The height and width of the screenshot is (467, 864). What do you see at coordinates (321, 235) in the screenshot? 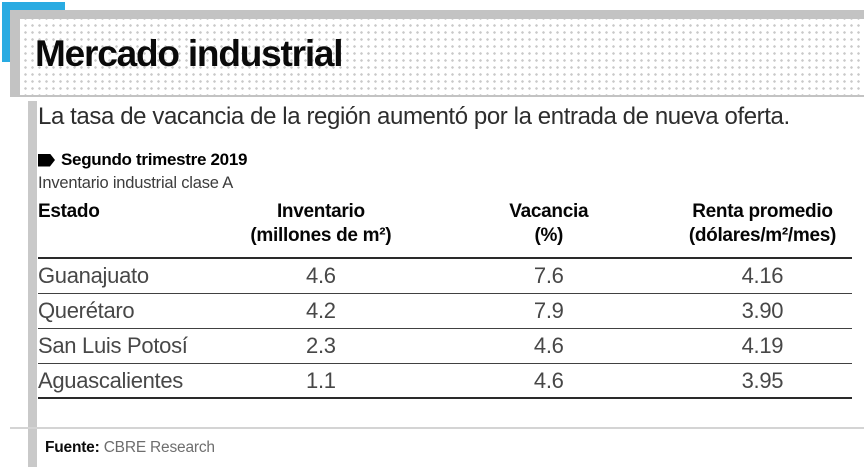
I see `column-unit: (millones de m²)` at bounding box center [321, 235].